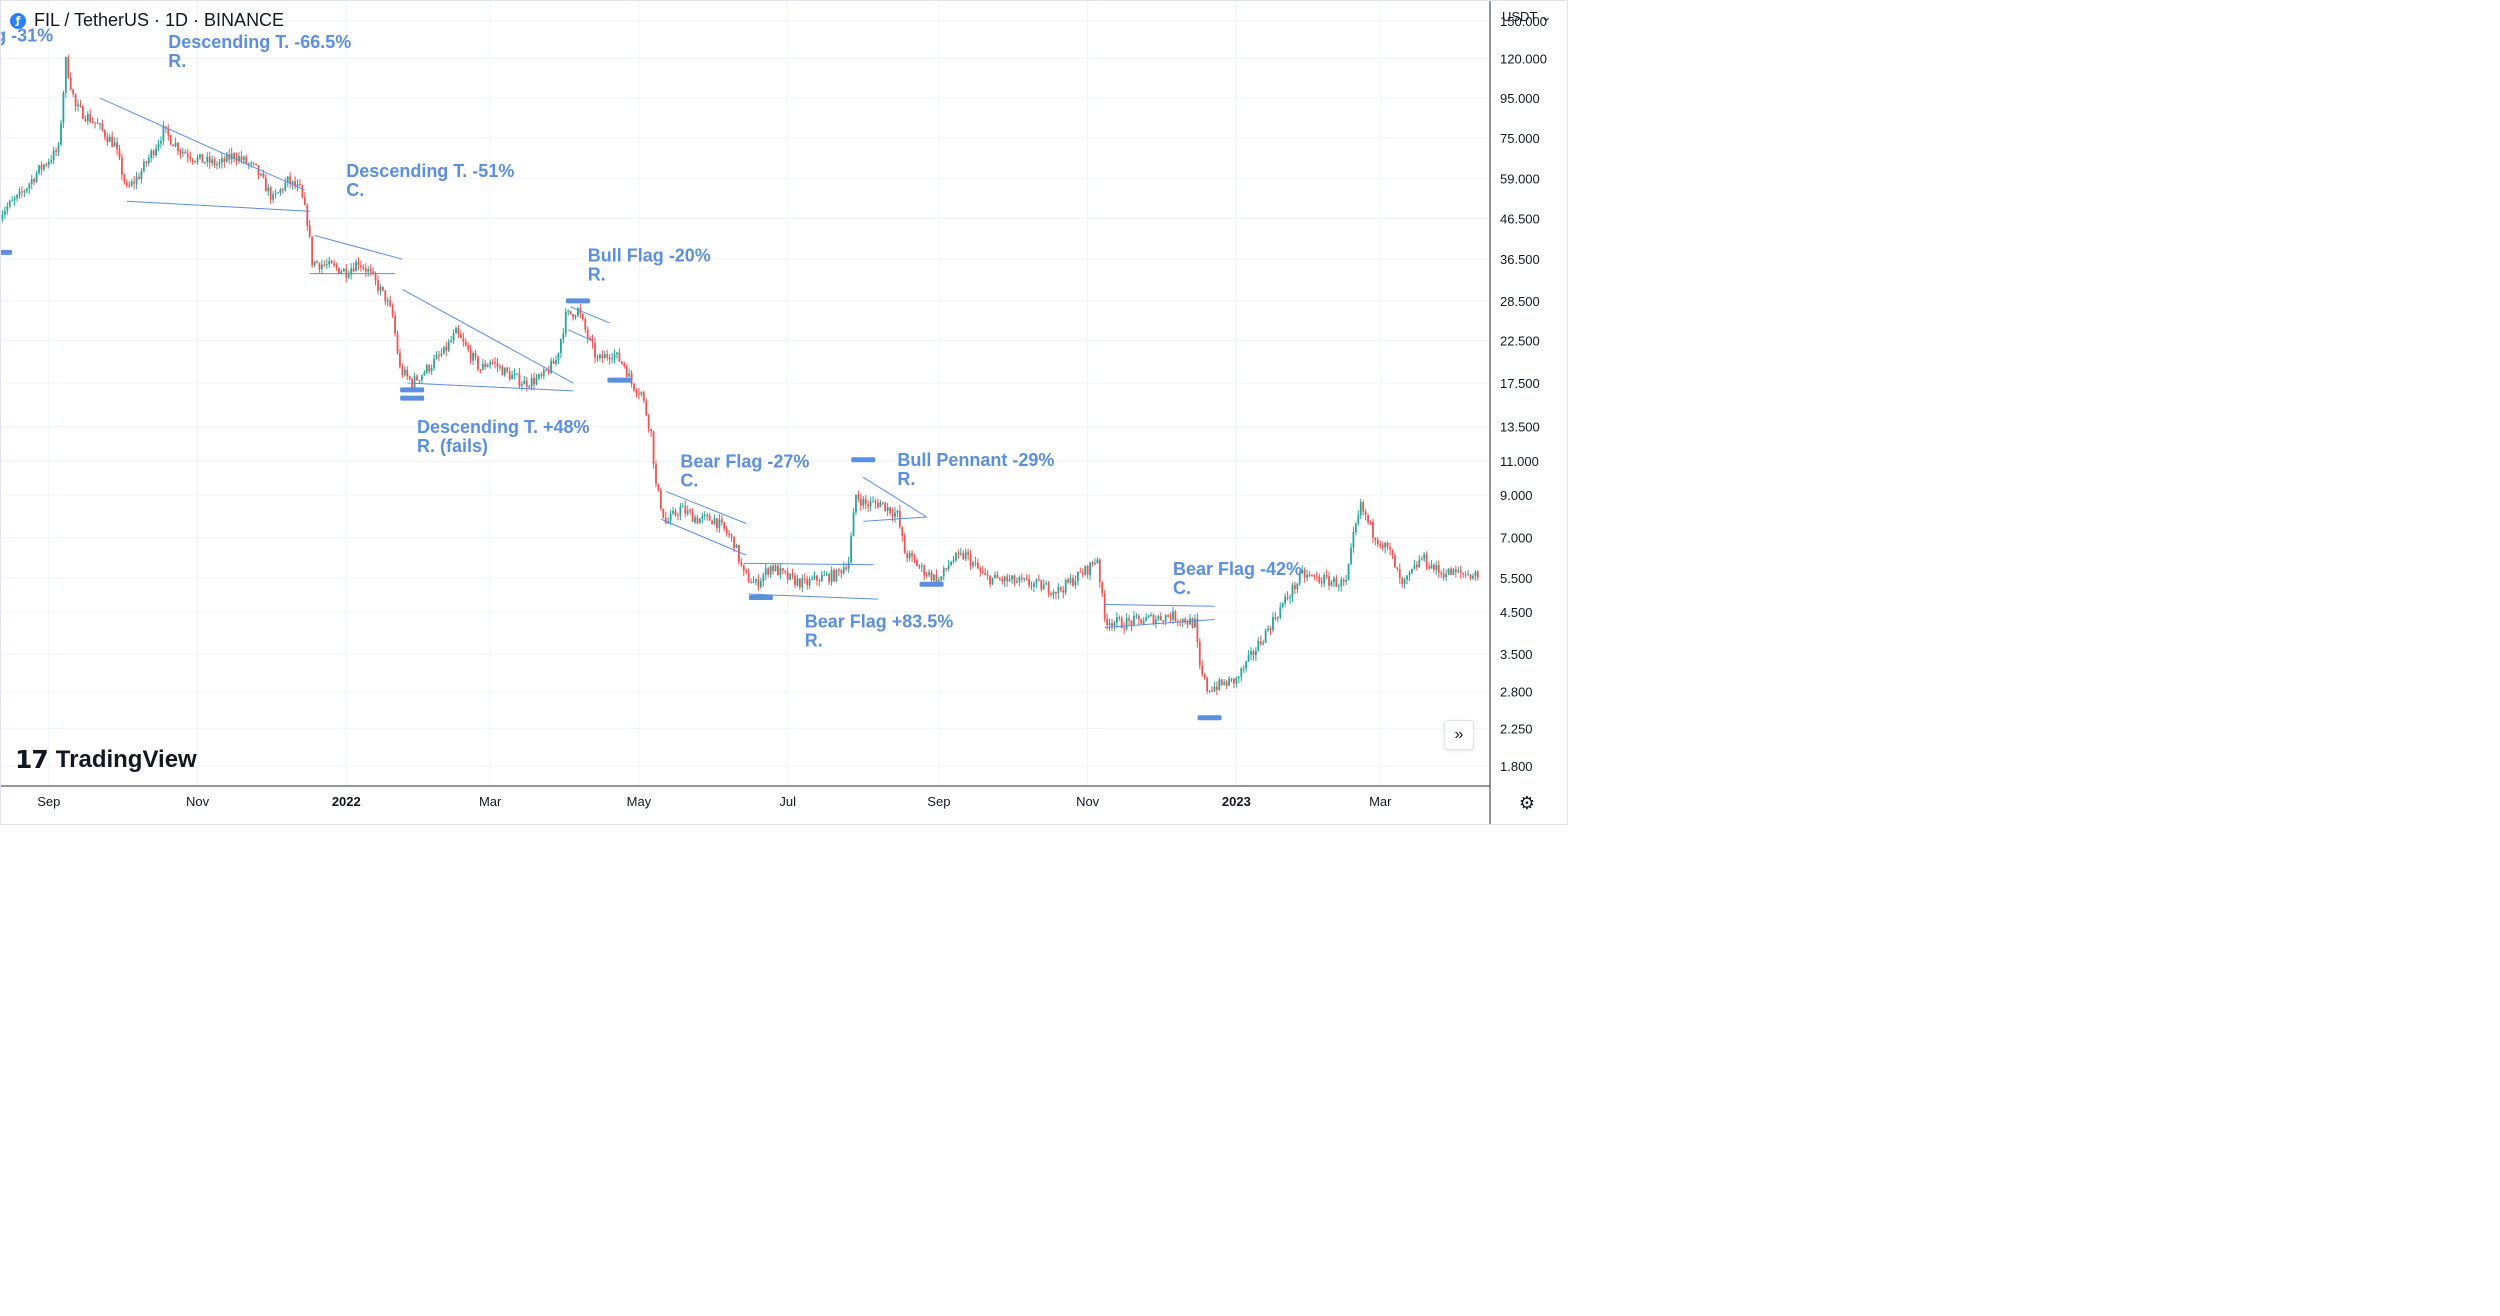 This screenshot has height=1316, width=2500. What do you see at coordinates (147, 20) in the screenshot?
I see `symbol-header: ƒ FIL / TetherUS · 1D · BINANCE` at bounding box center [147, 20].